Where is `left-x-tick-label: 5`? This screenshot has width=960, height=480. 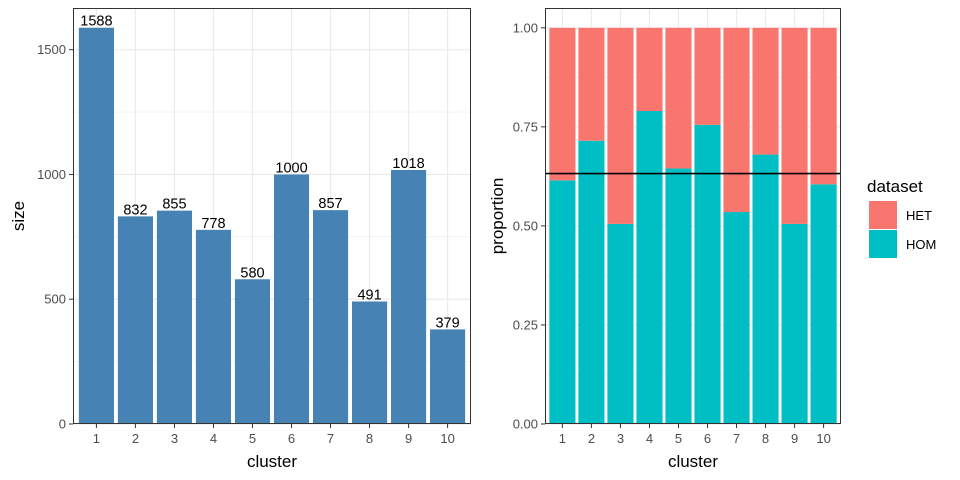 left-x-tick-label: 5 is located at coordinates (252, 438).